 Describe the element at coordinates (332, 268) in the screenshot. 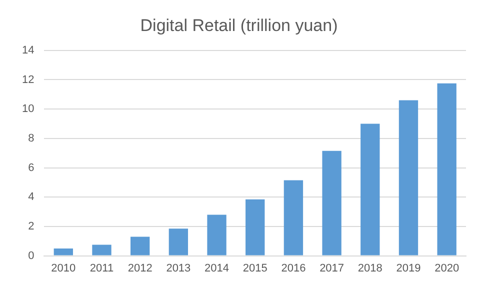

I see `x-tick-label: 2017` at that location.